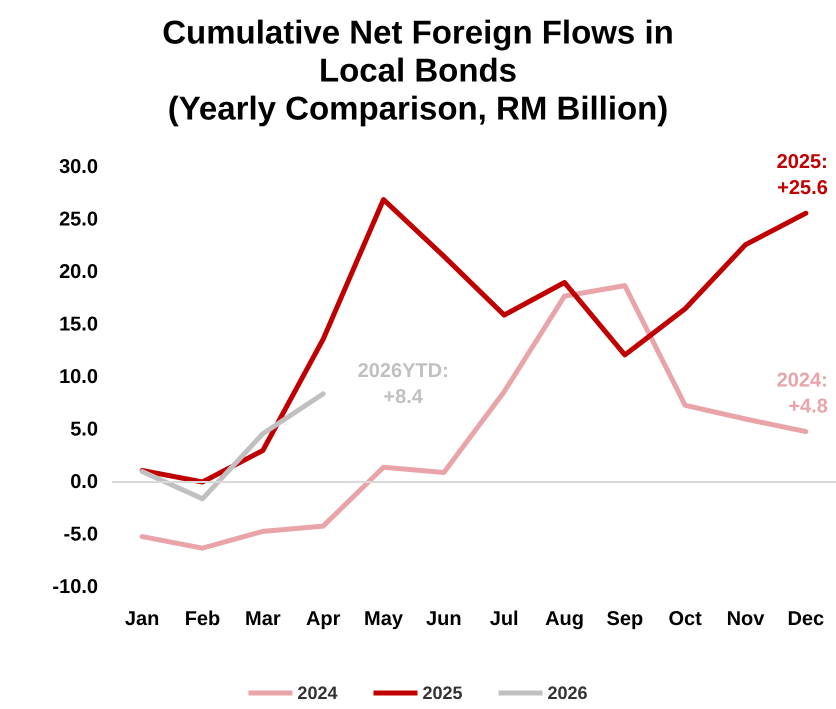  I want to click on y-tick-label: 30.0, so click(78, 167).